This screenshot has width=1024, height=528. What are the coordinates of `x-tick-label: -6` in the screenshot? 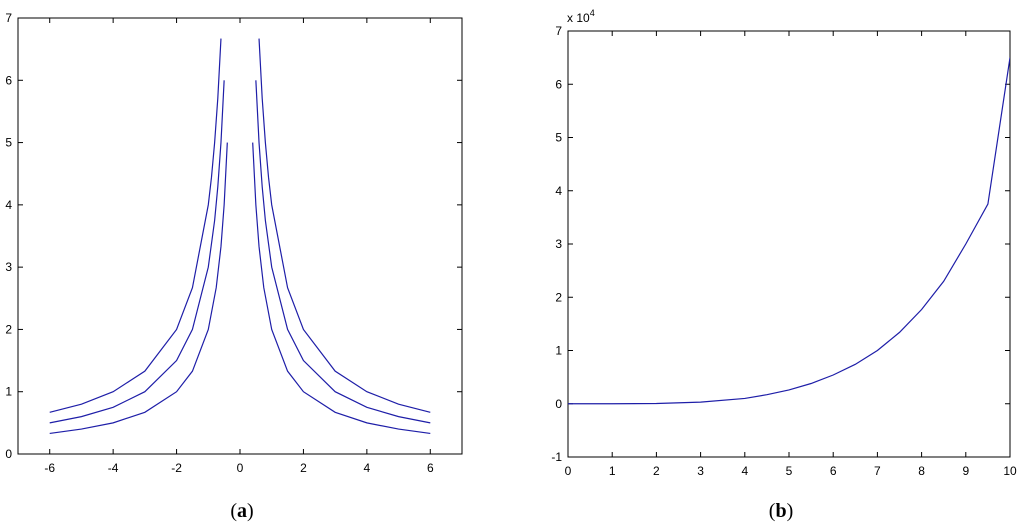 It's located at (49, 468).